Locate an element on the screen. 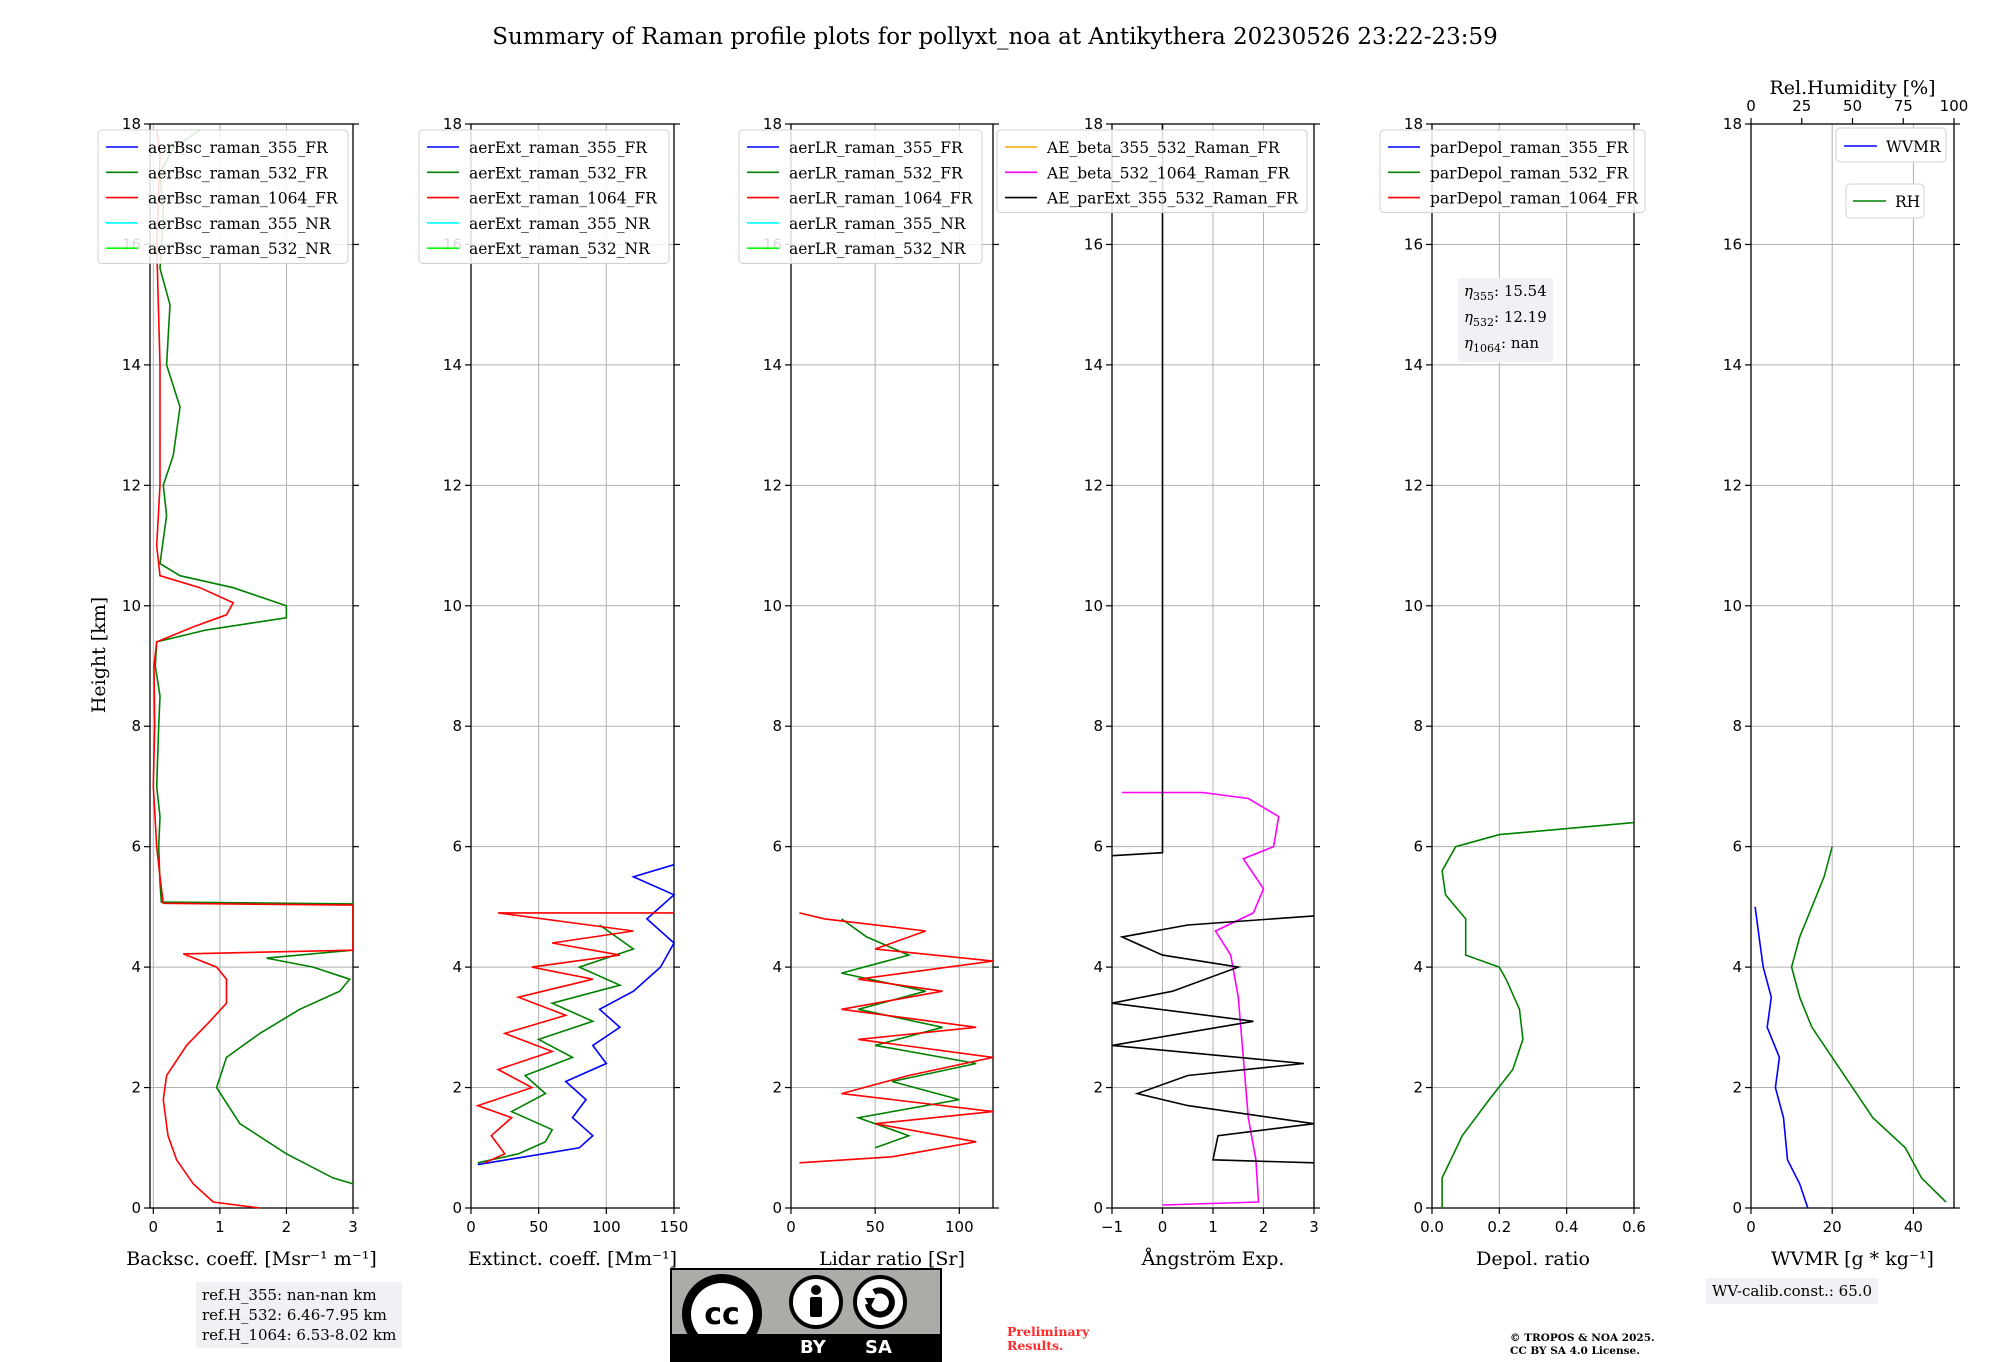 The height and width of the screenshot is (1362, 2000). x-tick-label: 20 is located at coordinates (1832, 1227).